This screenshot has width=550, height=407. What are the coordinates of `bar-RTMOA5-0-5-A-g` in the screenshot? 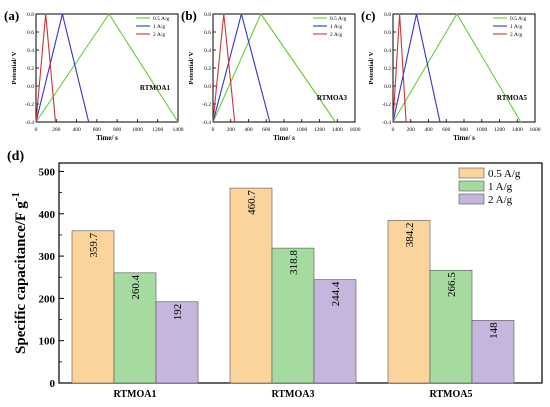 It's located at (409, 302).